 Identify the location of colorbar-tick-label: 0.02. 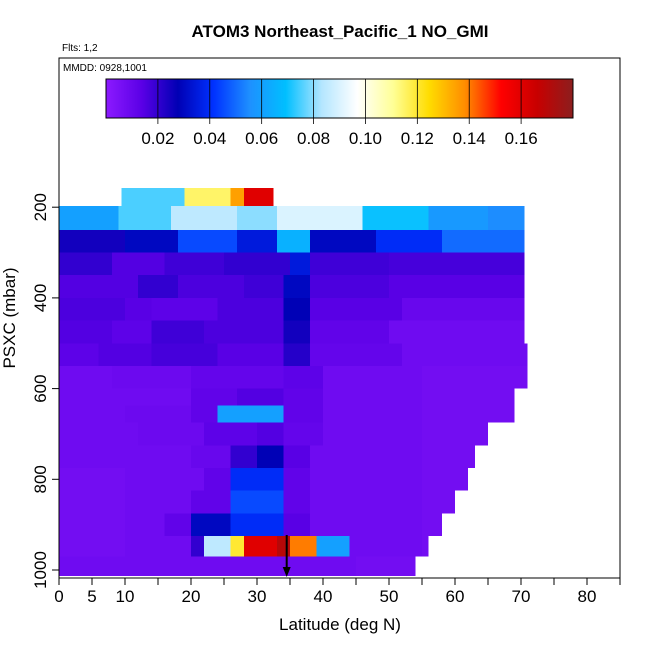
(157, 138).